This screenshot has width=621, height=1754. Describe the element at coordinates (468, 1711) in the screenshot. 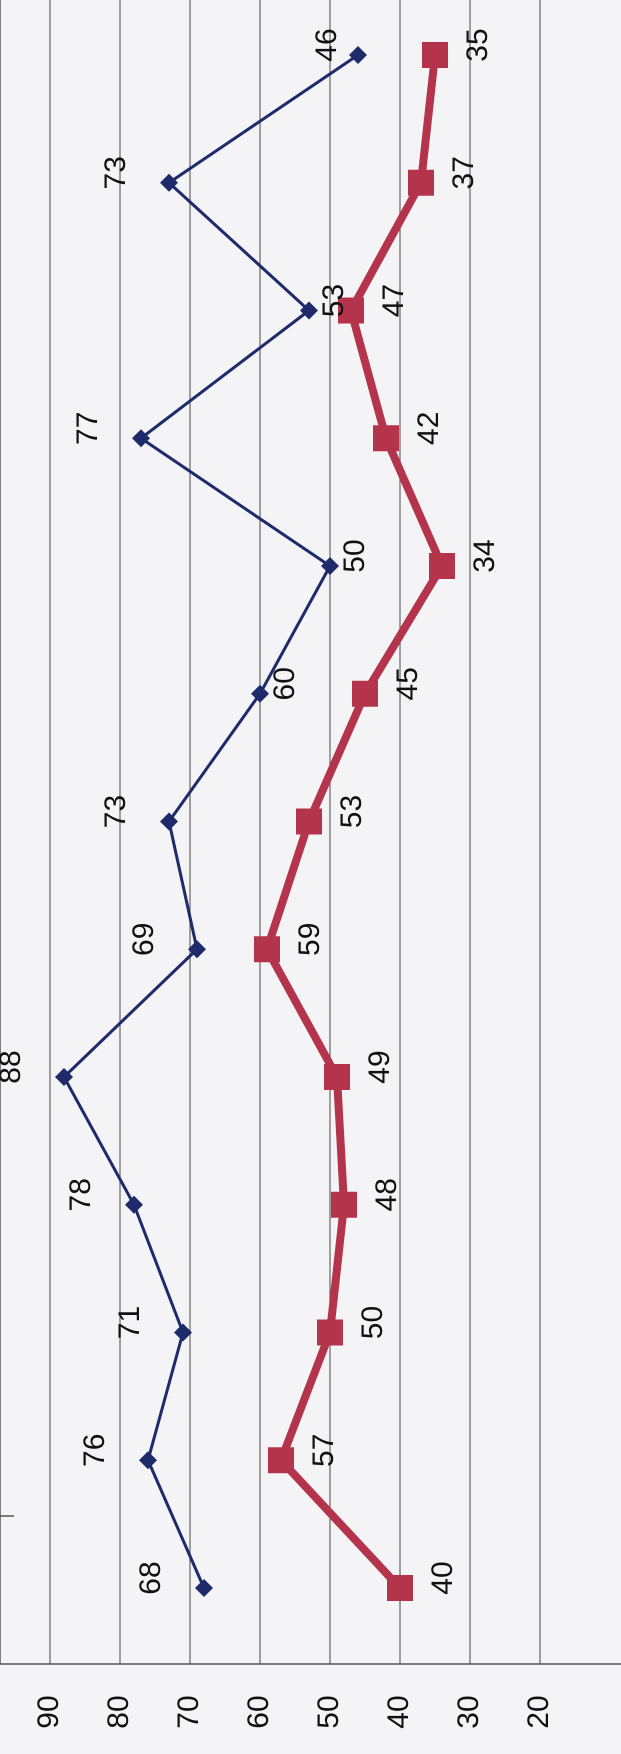

I see `y-tick-label: 30` at that location.